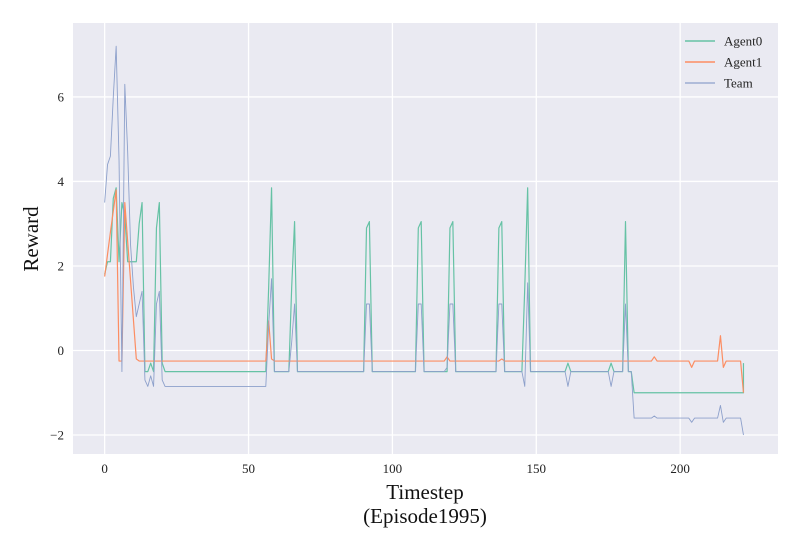  What do you see at coordinates (61, 265) in the screenshot?
I see `y-tick-label: 2` at bounding box center [61, 265].